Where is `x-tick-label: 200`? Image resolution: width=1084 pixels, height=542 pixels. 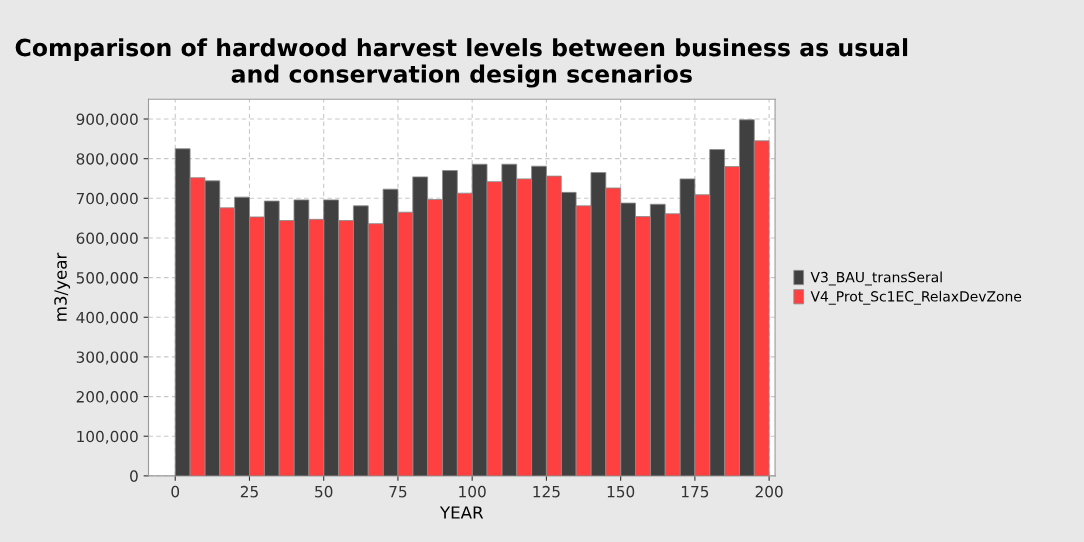 x-tick-label: 200 is located at coordinates (769, 491).